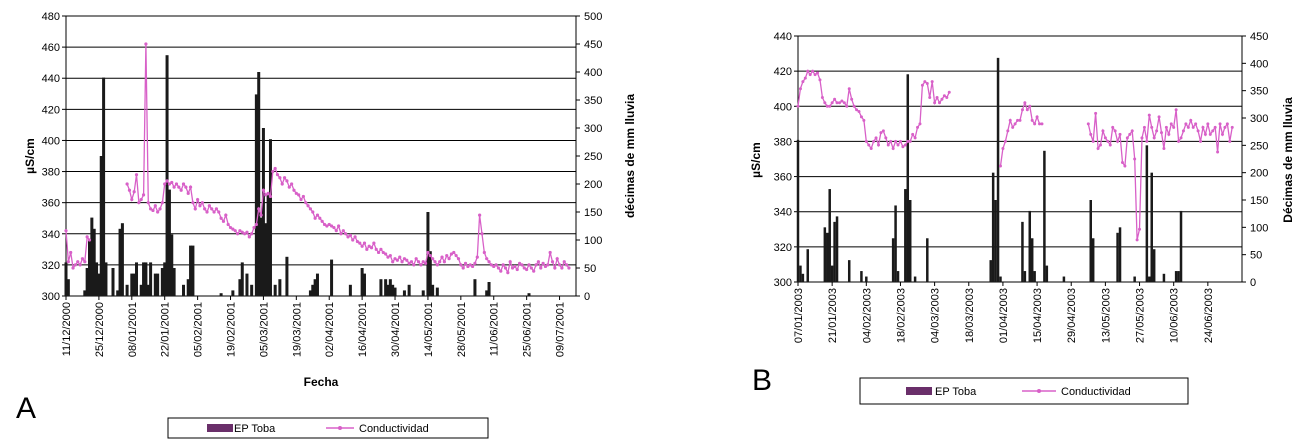 The height and width of the screenshot is (443, 1300). What do you see at coordinates (593, 73) in the screenshot?
I see `right-tick-label: 400` at bounding box center [593, 73].